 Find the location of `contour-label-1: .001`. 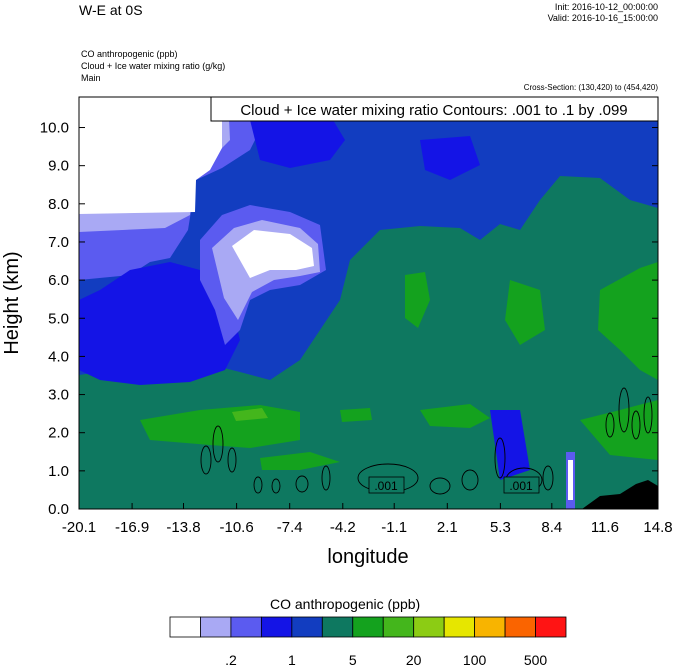

contour-label-1: .001 is located at coordinates (386, 486).